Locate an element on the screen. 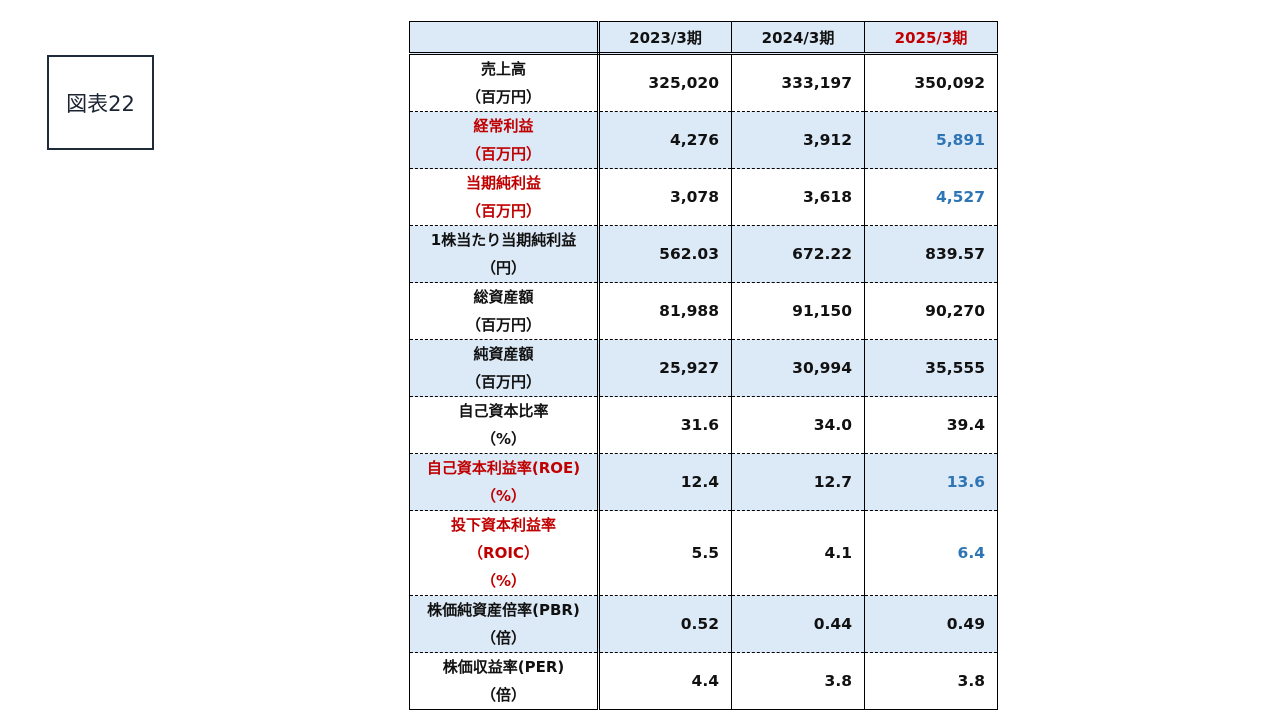  row-label: 自己資本利益率(ROE) （%） is located at coordinates (504, 482).